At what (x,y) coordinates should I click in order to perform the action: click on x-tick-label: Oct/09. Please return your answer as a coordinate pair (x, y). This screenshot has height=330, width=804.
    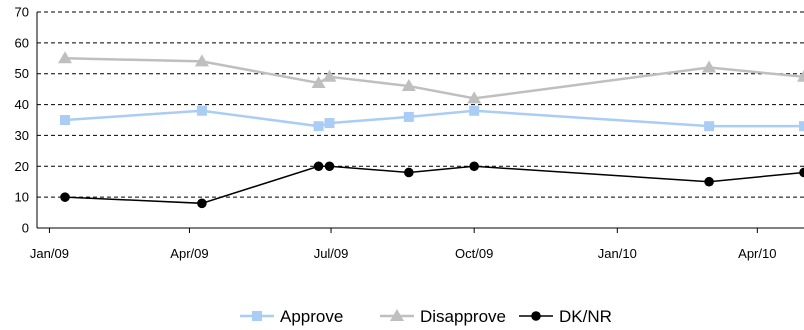
    Looking at the image, I should click on (474, 253).